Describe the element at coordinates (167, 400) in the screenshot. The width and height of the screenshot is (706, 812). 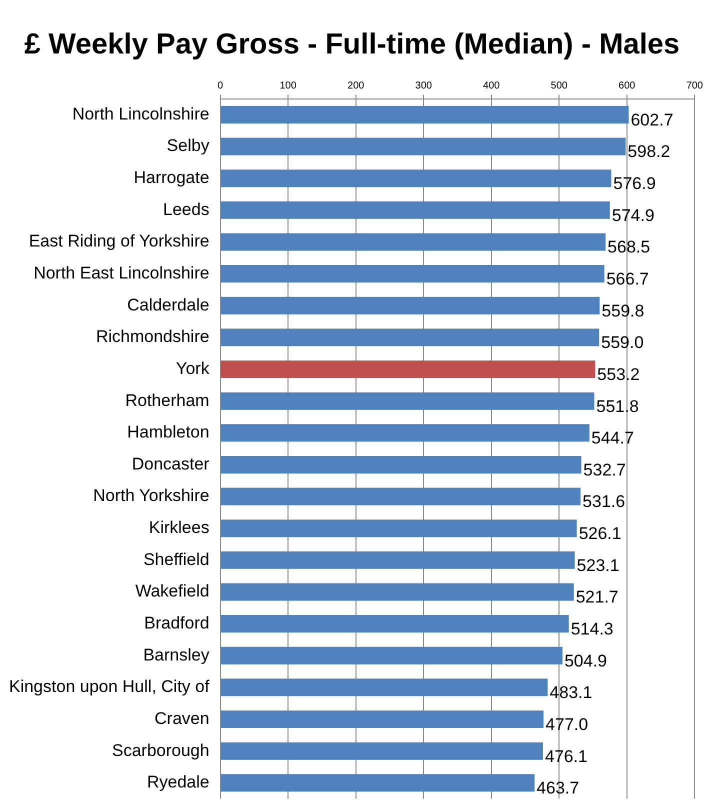
I see `y-tick-label: Rotherham` at that location.